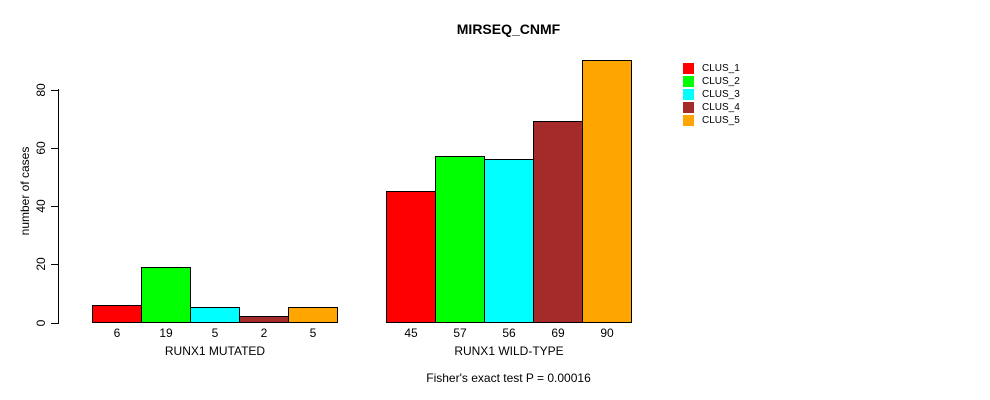 This screenshot has height=400, width=990. Describe the element at coordinates (721, 94) in the screenshot. I see `legend-item-label: CLUS_3` at that location.